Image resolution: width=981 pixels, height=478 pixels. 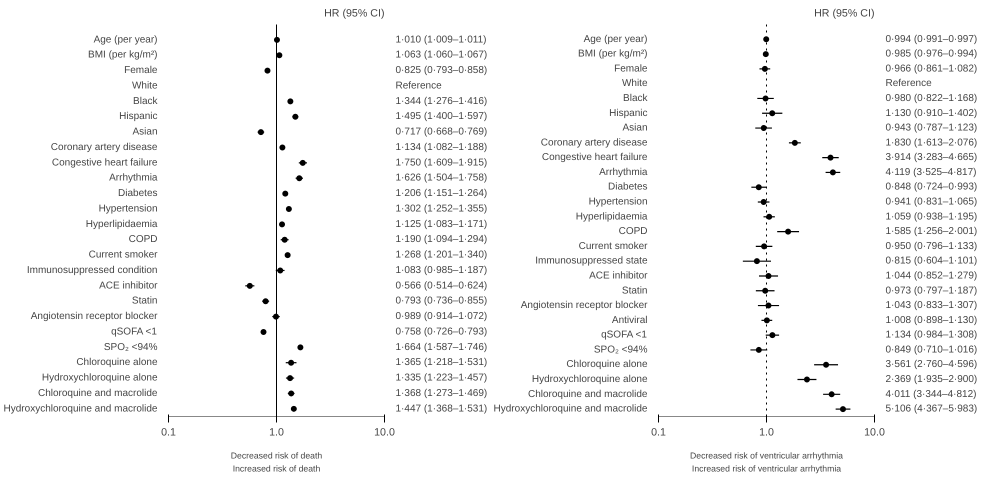 What do you see at coordinates (442, 208) in the screenshot?
I see `data-label: 1·302 (1·252–1·355)` at bounding box center [442, 208].